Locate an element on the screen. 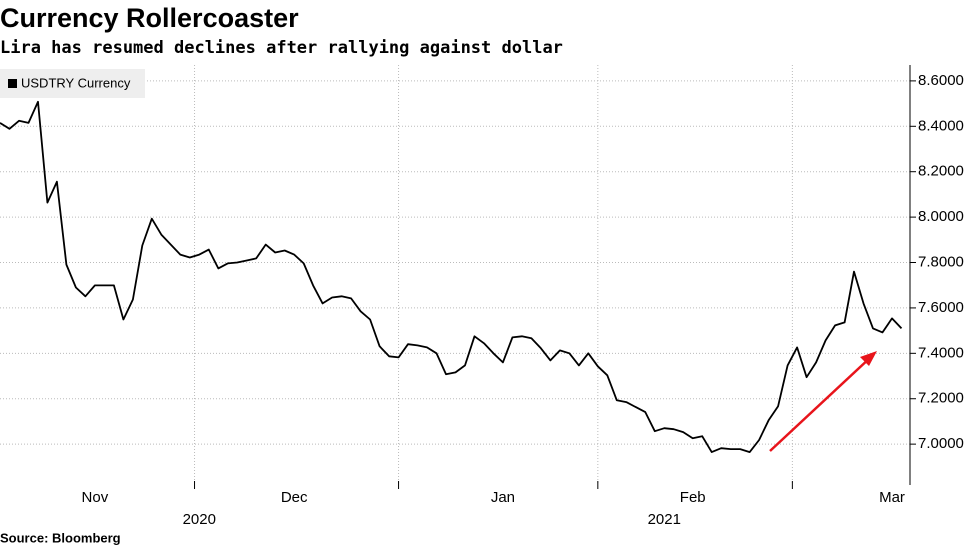  x-year-label: 2020 is located at coordinates (199, 519).